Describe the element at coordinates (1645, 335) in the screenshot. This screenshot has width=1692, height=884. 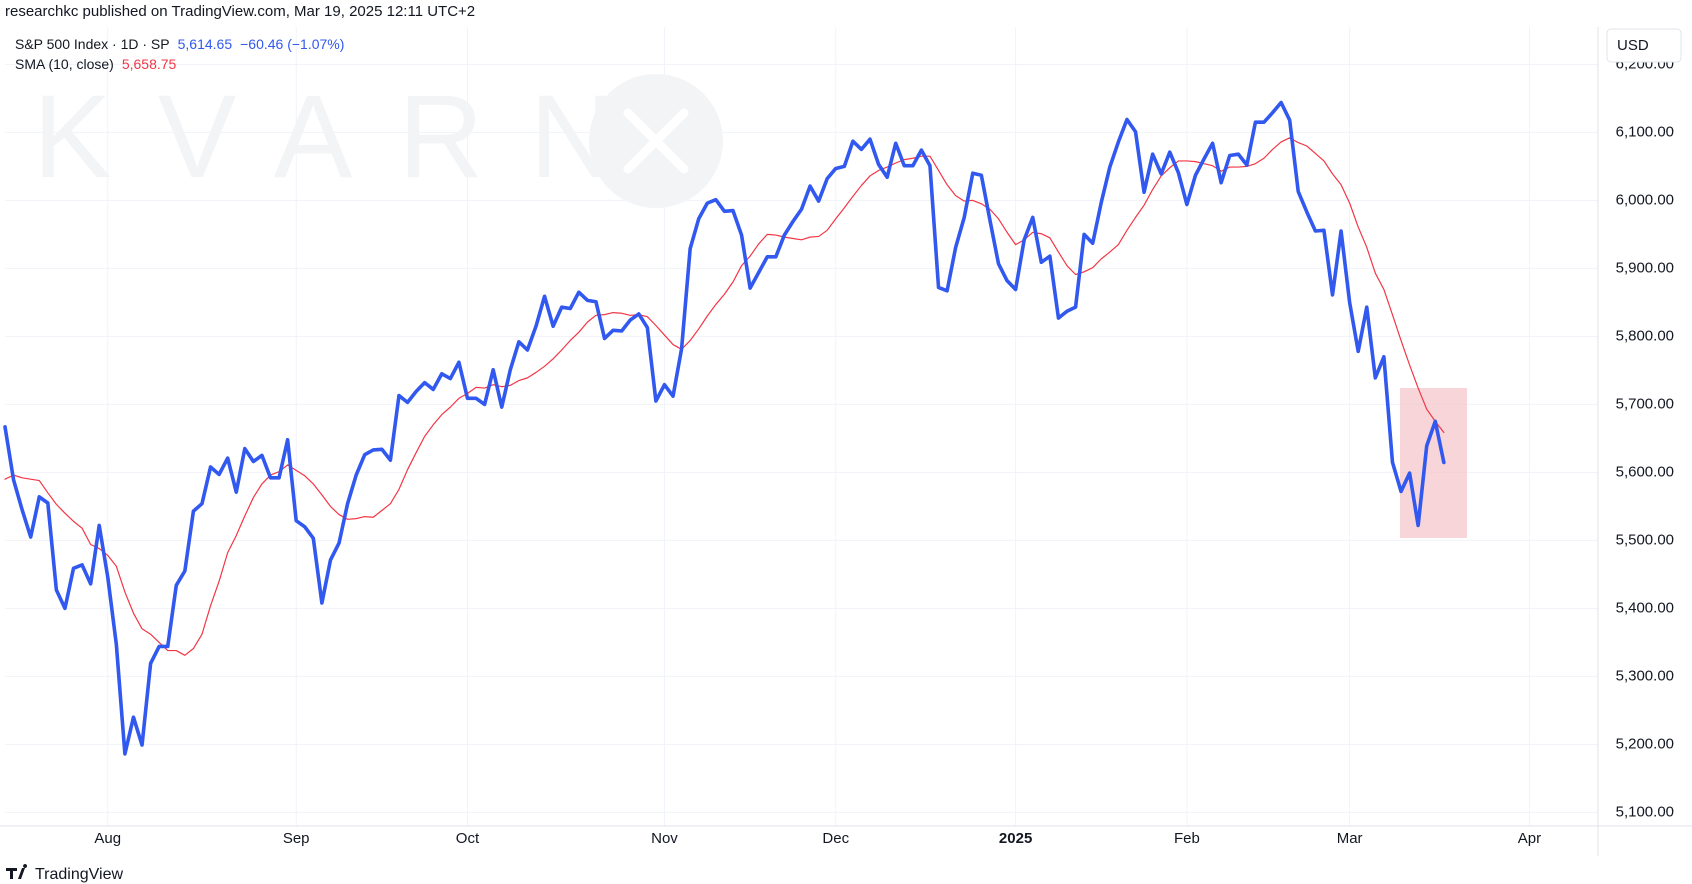
I see `y-tick-label: 5,800.00` at that location.